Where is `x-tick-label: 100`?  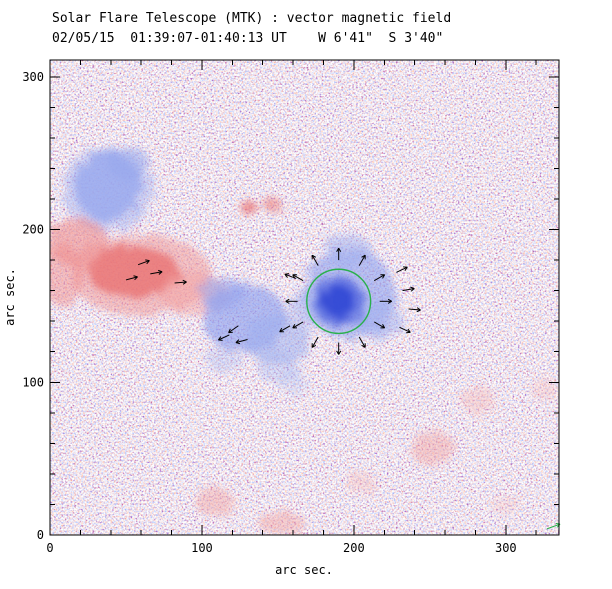
x-tick-label: 100 is located at coordinates (202, 548).